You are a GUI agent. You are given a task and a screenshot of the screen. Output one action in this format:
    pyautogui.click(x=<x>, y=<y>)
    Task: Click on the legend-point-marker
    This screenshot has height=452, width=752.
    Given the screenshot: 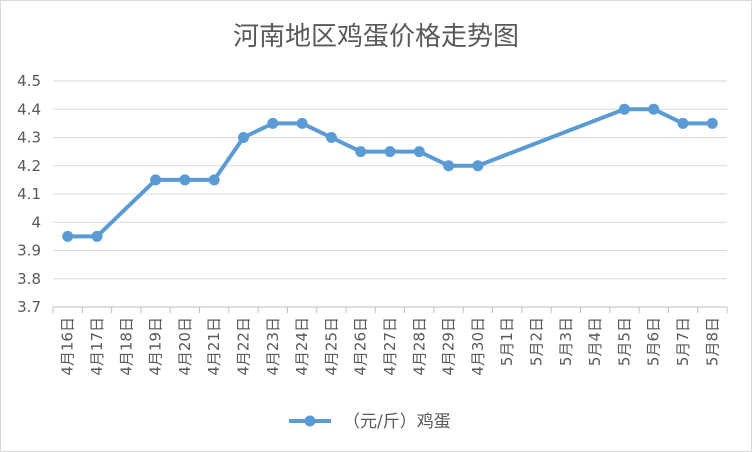 What is the action you would take?
    pyautogui.click(x=310, y=421)
    